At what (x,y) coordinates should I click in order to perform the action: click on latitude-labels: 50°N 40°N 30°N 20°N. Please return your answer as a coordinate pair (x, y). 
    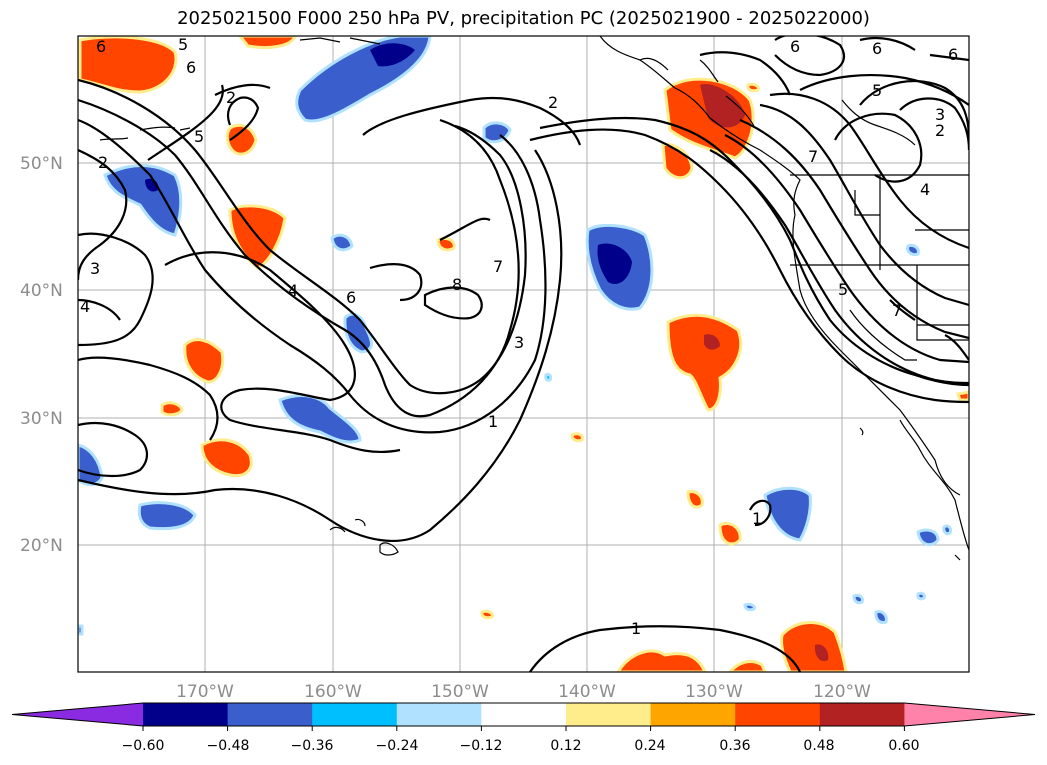
    Looking at the image, I should click on (41, 355).